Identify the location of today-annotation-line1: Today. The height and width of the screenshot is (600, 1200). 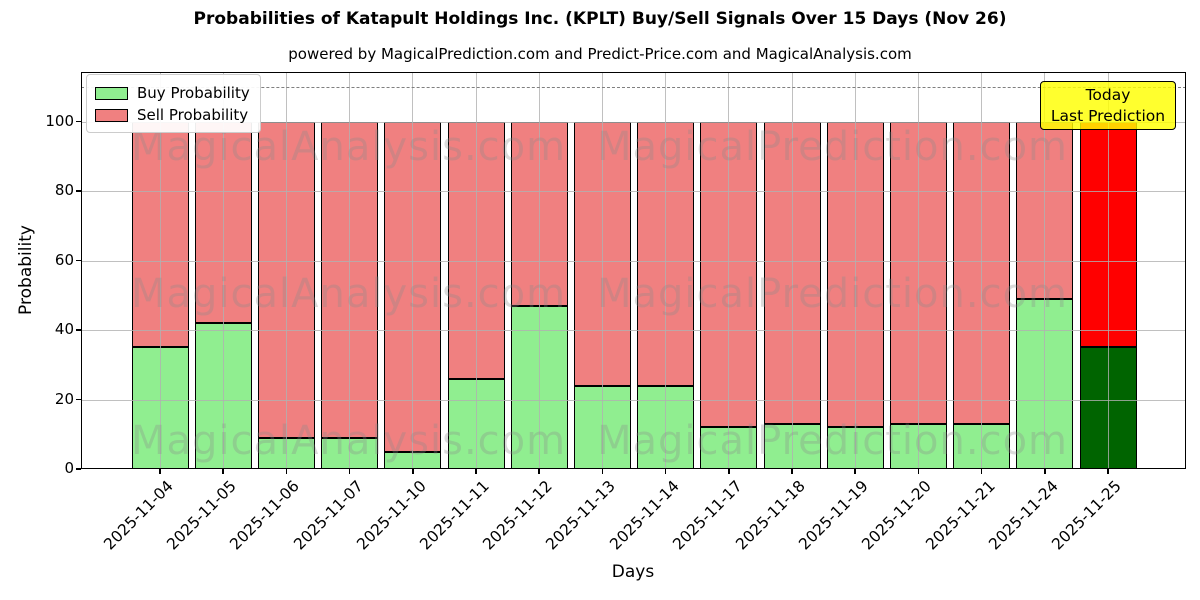
(1108, 95).